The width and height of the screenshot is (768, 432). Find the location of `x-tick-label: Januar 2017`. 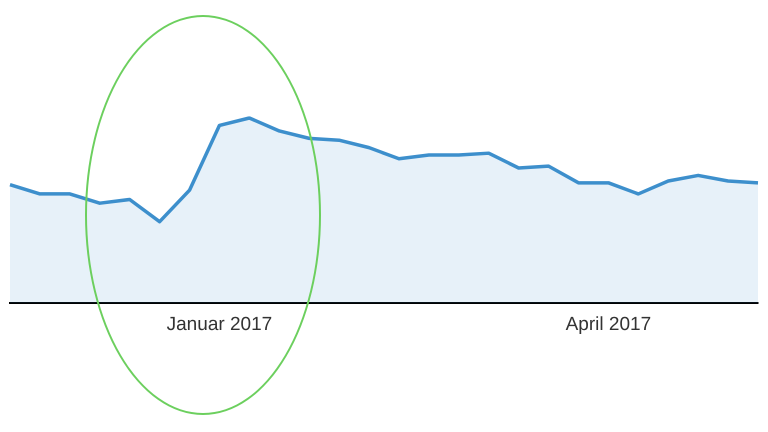

x-tick-label: Januar 2017 is located at coordinates (219, 324).